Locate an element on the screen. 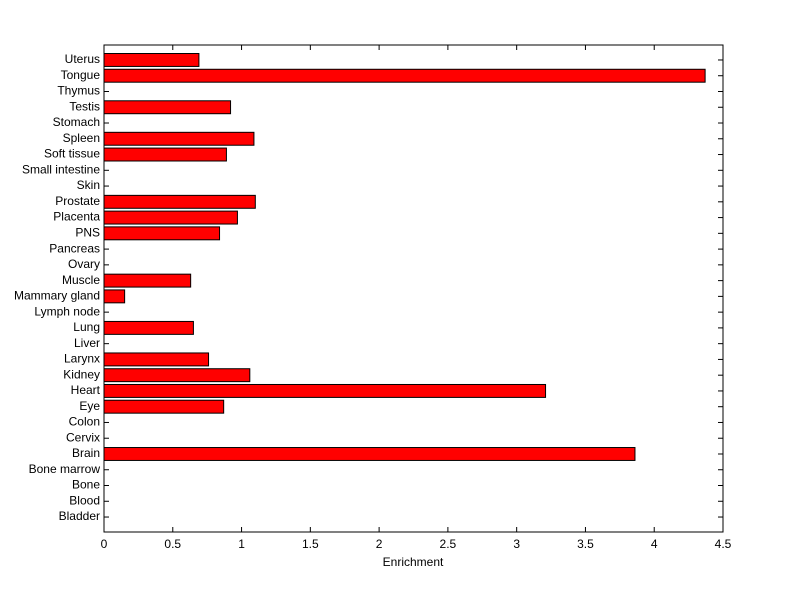 The height and width of the screenshot is (599, 800). y-tick-label: Colon is located at coordinates (84, 422).